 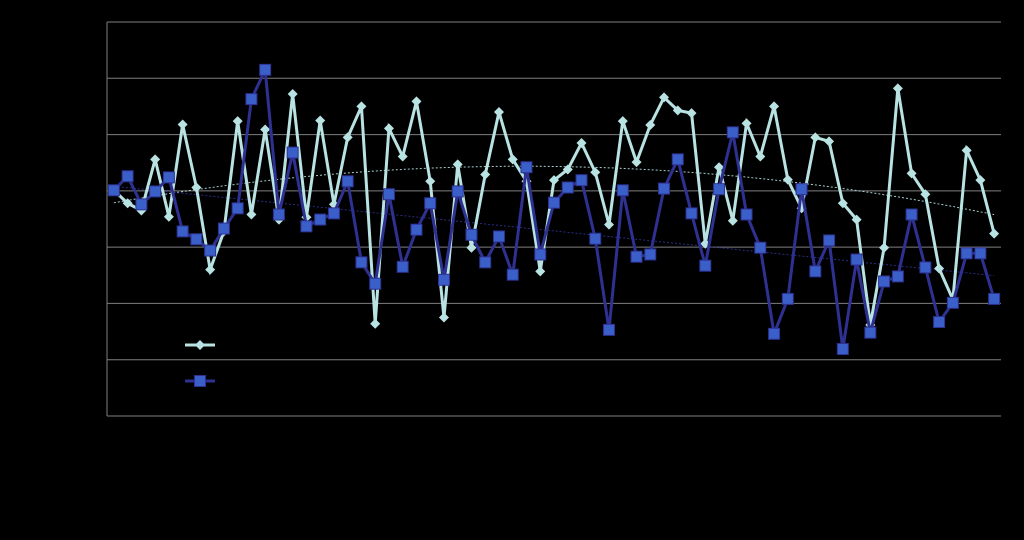 What do you see at coordinates (200, 345) in the screenshot?
I see `legend-marker` at bounding box center [200, 345].